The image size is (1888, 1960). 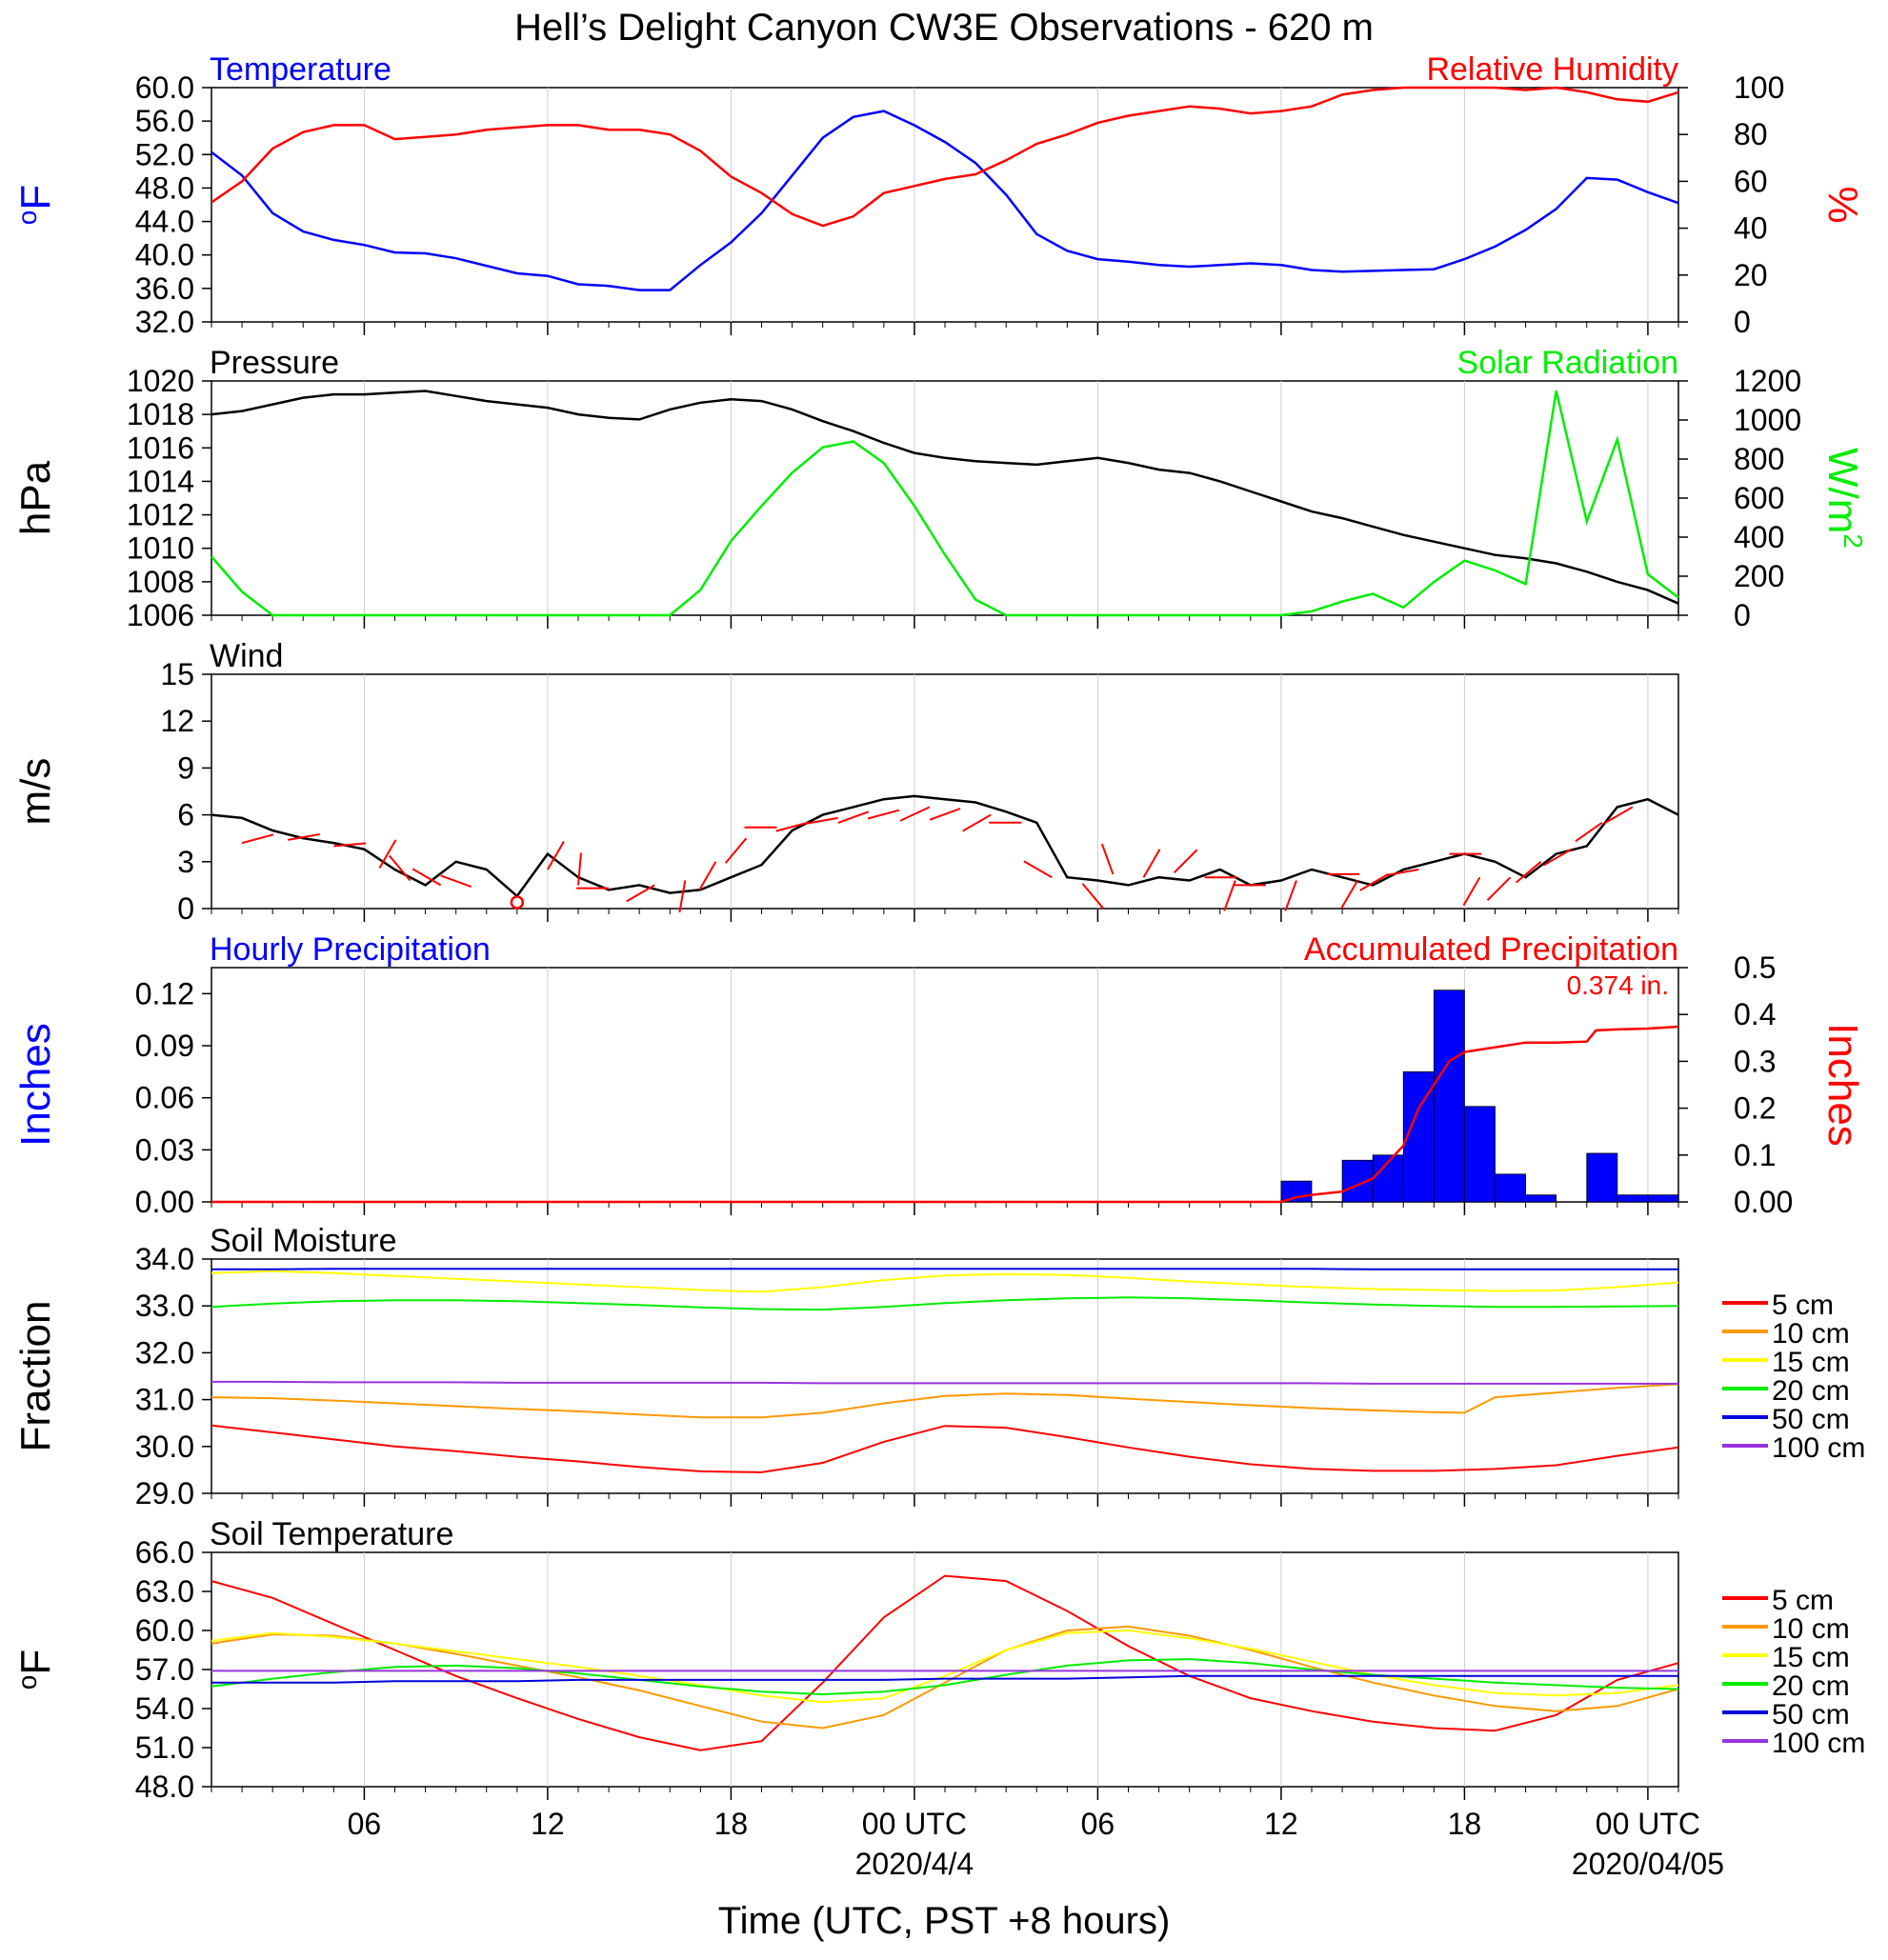 What do you see at coordinates (1759, 459) in the screenshot?
I see `y-tick-label-right: 800` at bounding box center [1759, 459].